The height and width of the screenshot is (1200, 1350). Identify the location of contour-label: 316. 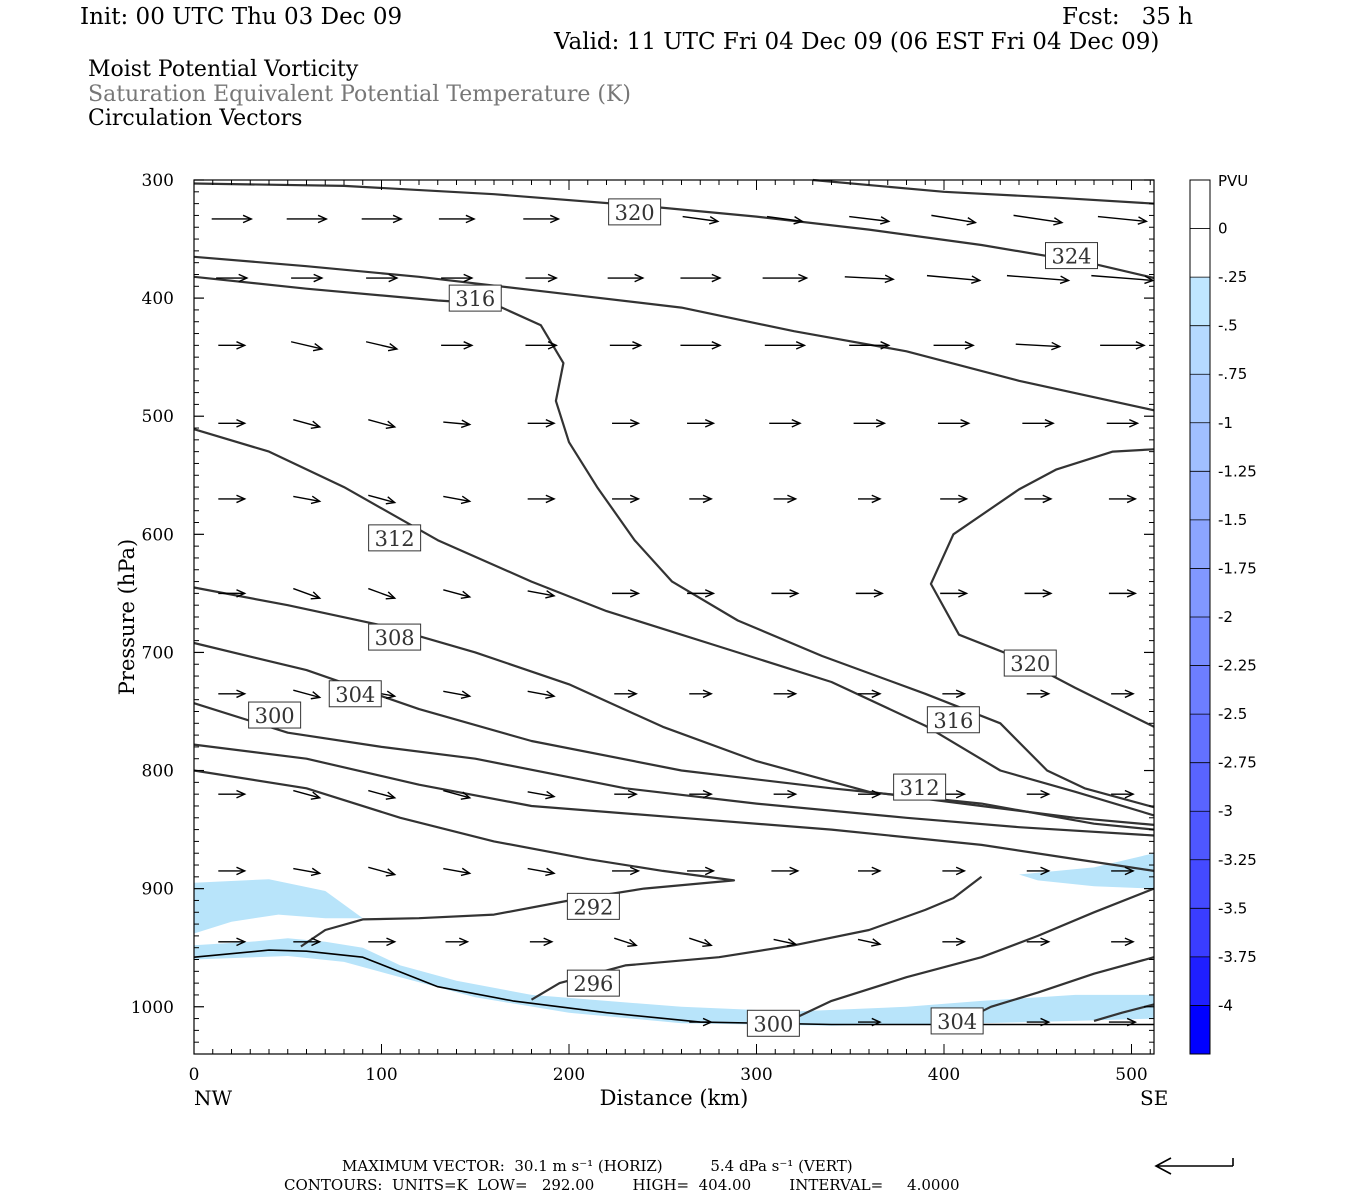
(953, 720).